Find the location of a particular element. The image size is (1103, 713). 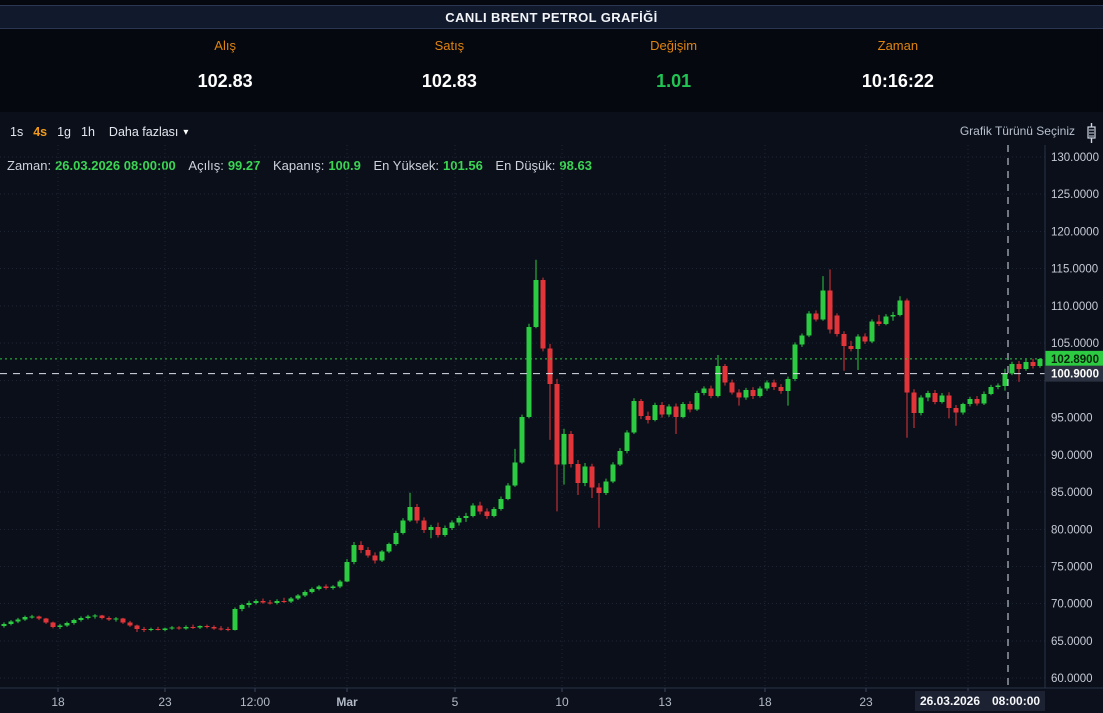

quote-column-bid: Alış 102.83 is located at coordinates (225, 70).